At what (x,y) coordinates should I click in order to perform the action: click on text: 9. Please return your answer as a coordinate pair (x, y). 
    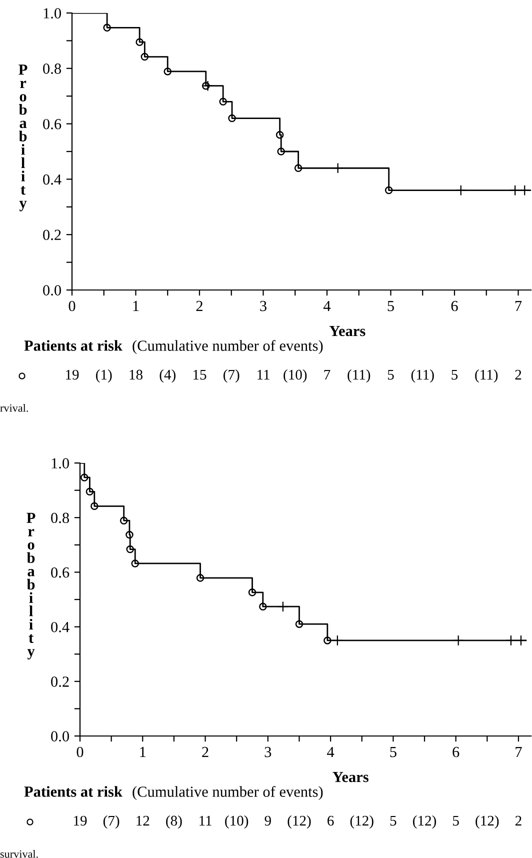
    Looking at the image, I should click on (267, 821).